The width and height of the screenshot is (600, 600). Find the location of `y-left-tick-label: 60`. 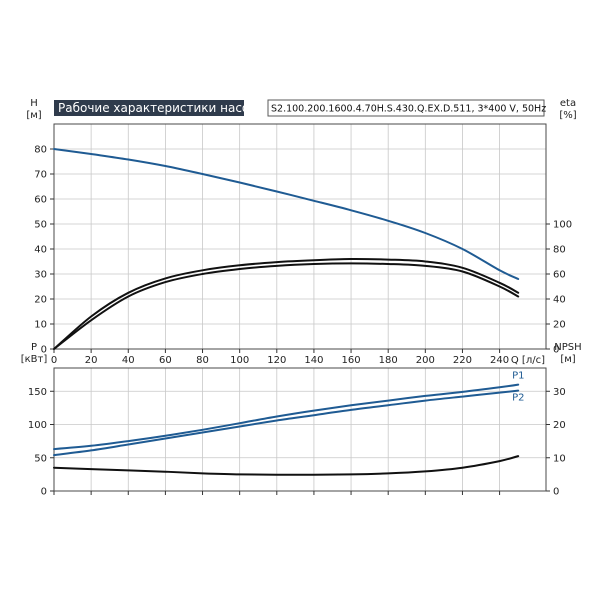

y-left-tick-label: 60 is located at coordinates (40, 200).